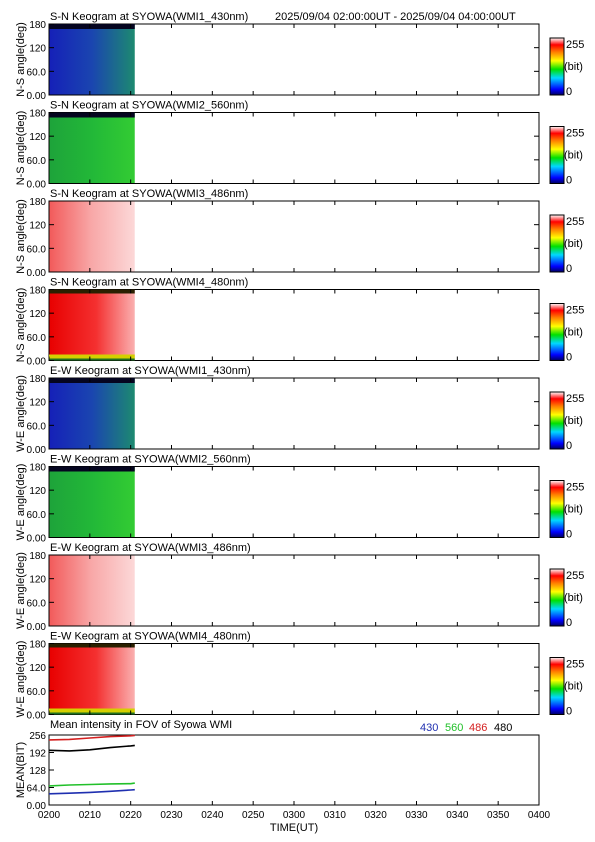 This screenshot has height=842, width=595. What do you see at coordinates (503, 728) in the screenshot?
I see `legend-480: 480` at bounding box center [503, 728].